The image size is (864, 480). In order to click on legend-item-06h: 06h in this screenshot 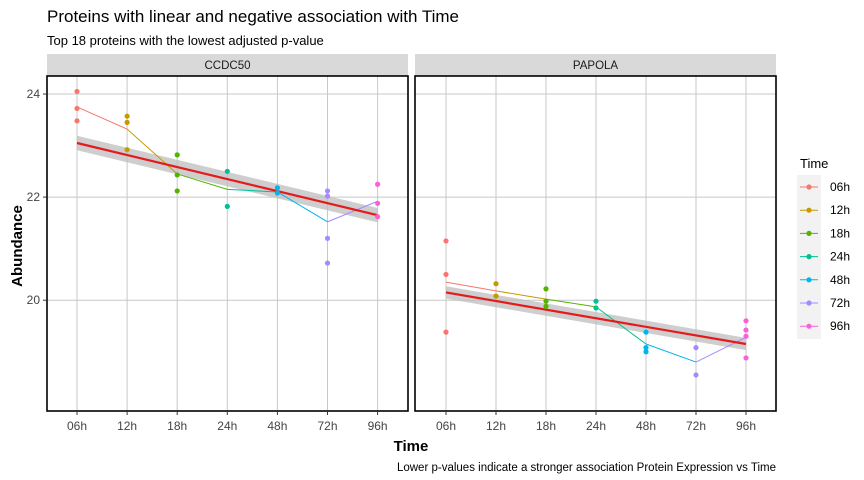, I will do `click(825, 187)`.